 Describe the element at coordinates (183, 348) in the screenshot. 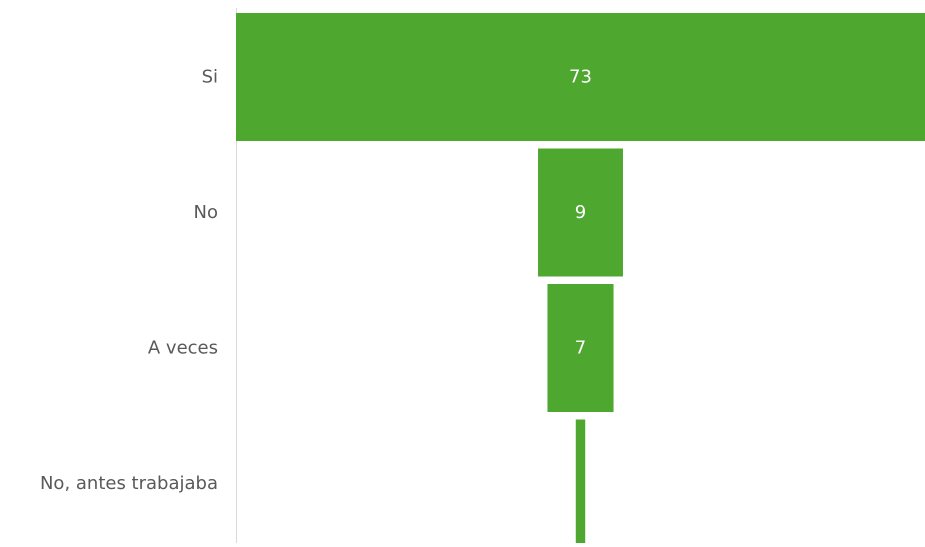

I see `category-label-a-veces: A veces` at that location.